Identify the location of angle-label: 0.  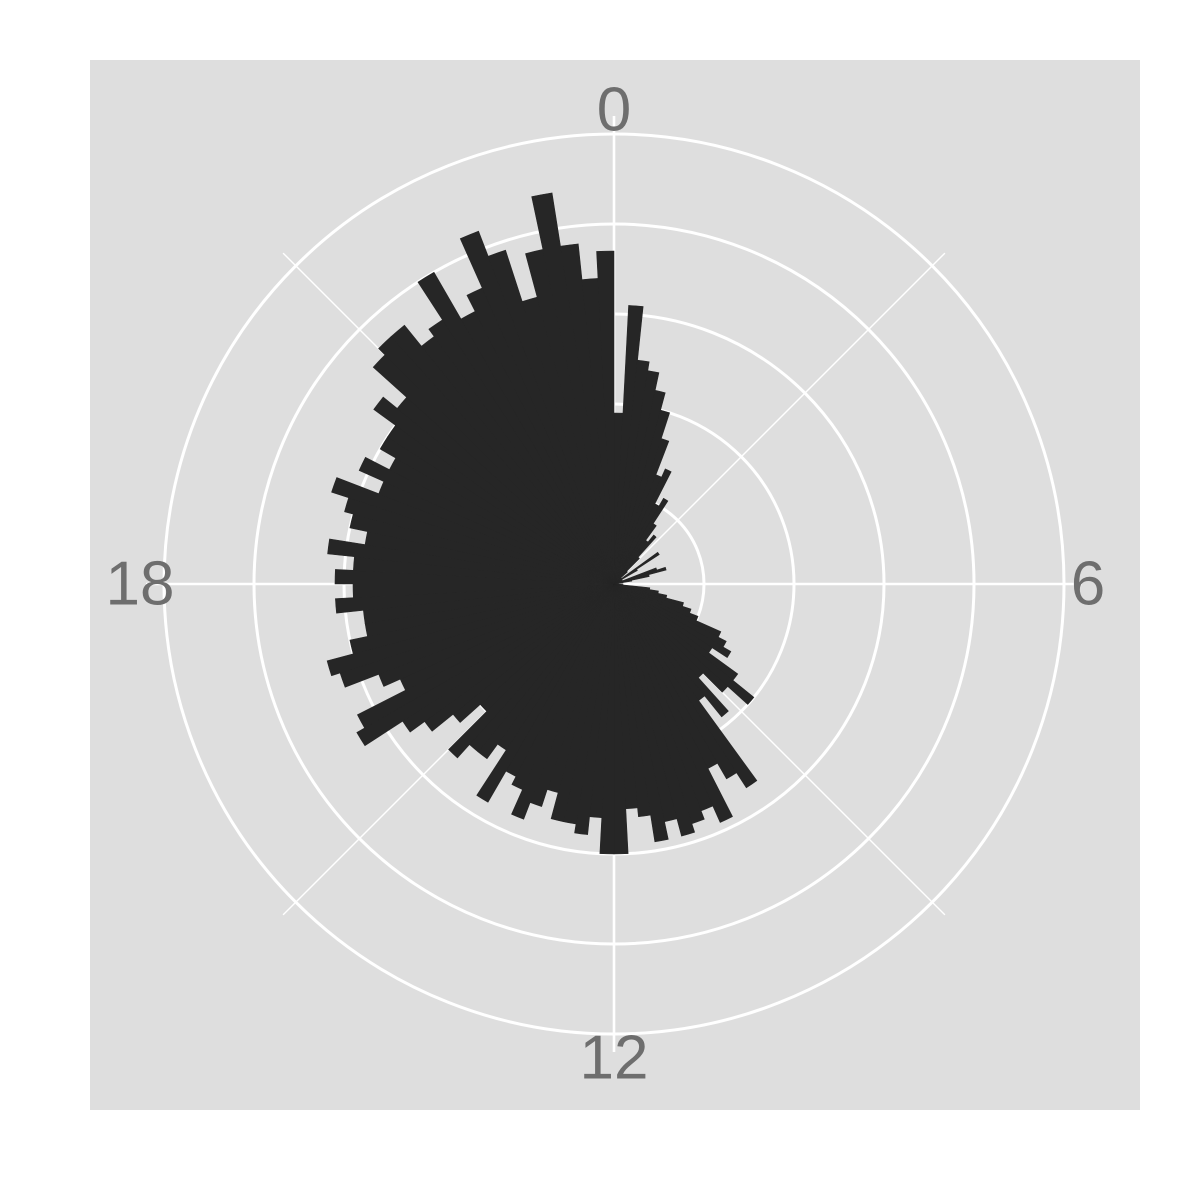
(614, 110).